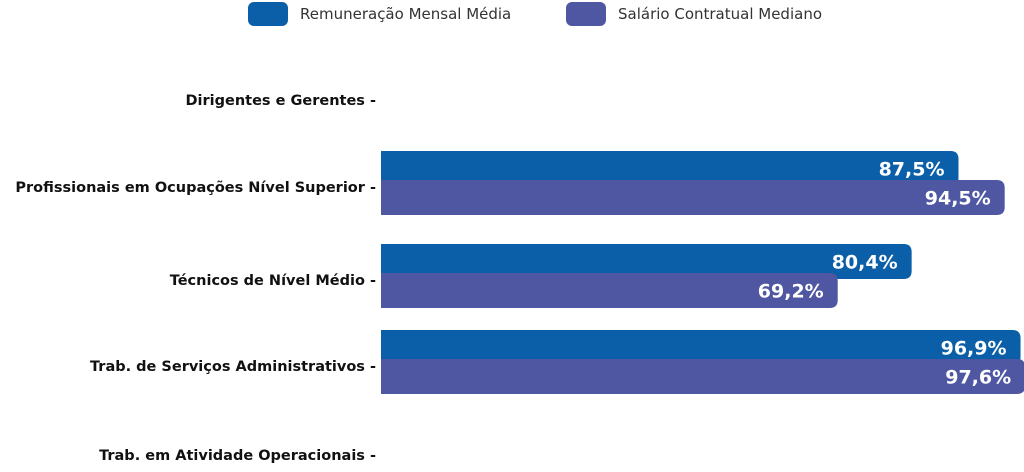 This screenshot has height=472, width=1024. I want to click on category-label: Trab. em Atividade Operacionais -, so click(237, 456).